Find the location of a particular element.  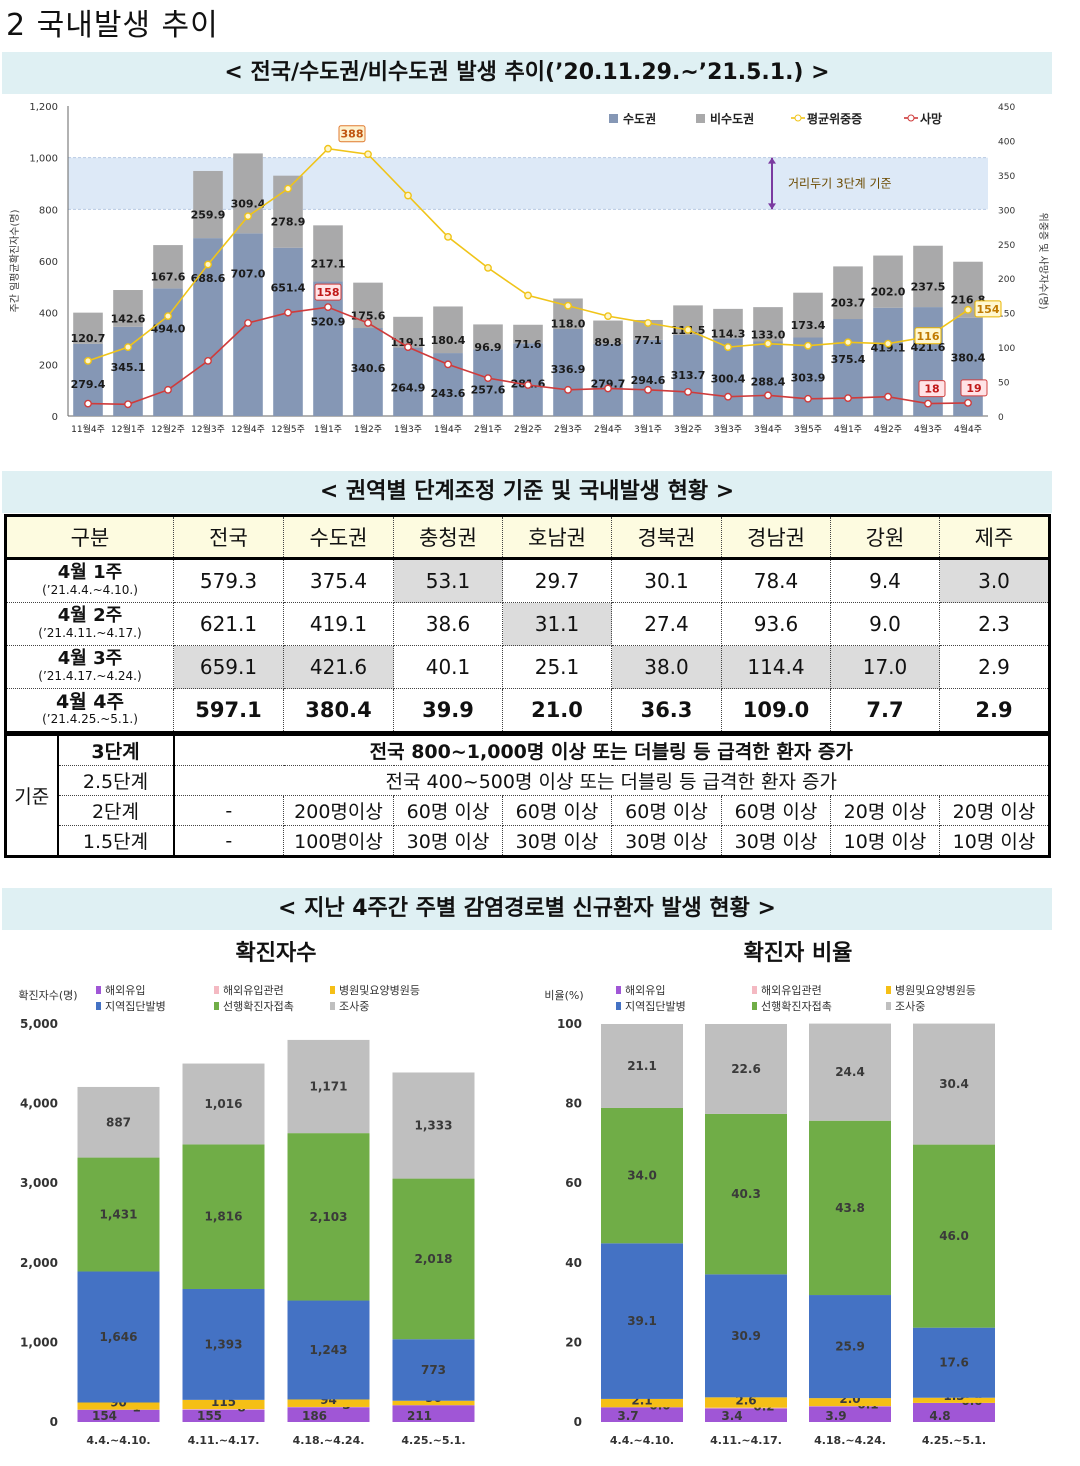

bar-segment-label: 1,171 is located at coordinates (329, 1087).